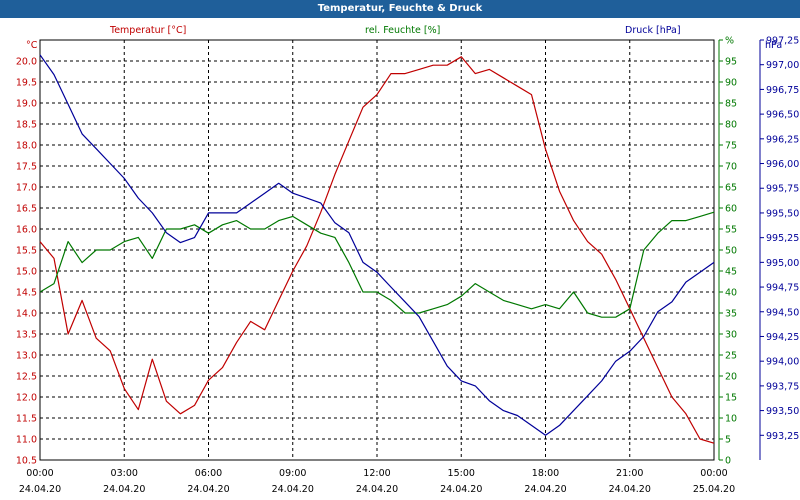  I want to click on temperature-tick-label: 20.0, so click(26, 62).